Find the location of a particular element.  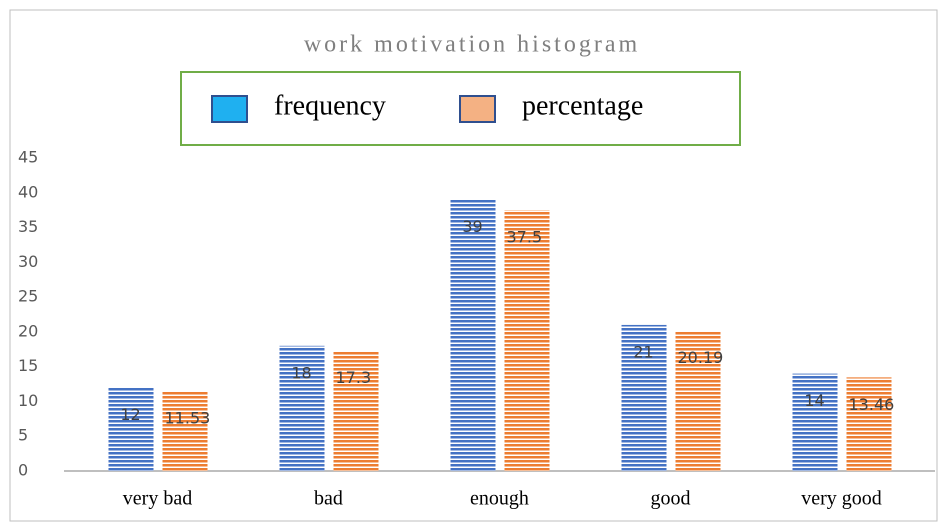

x-tick-label: very good is located at coordinates (841, 499).